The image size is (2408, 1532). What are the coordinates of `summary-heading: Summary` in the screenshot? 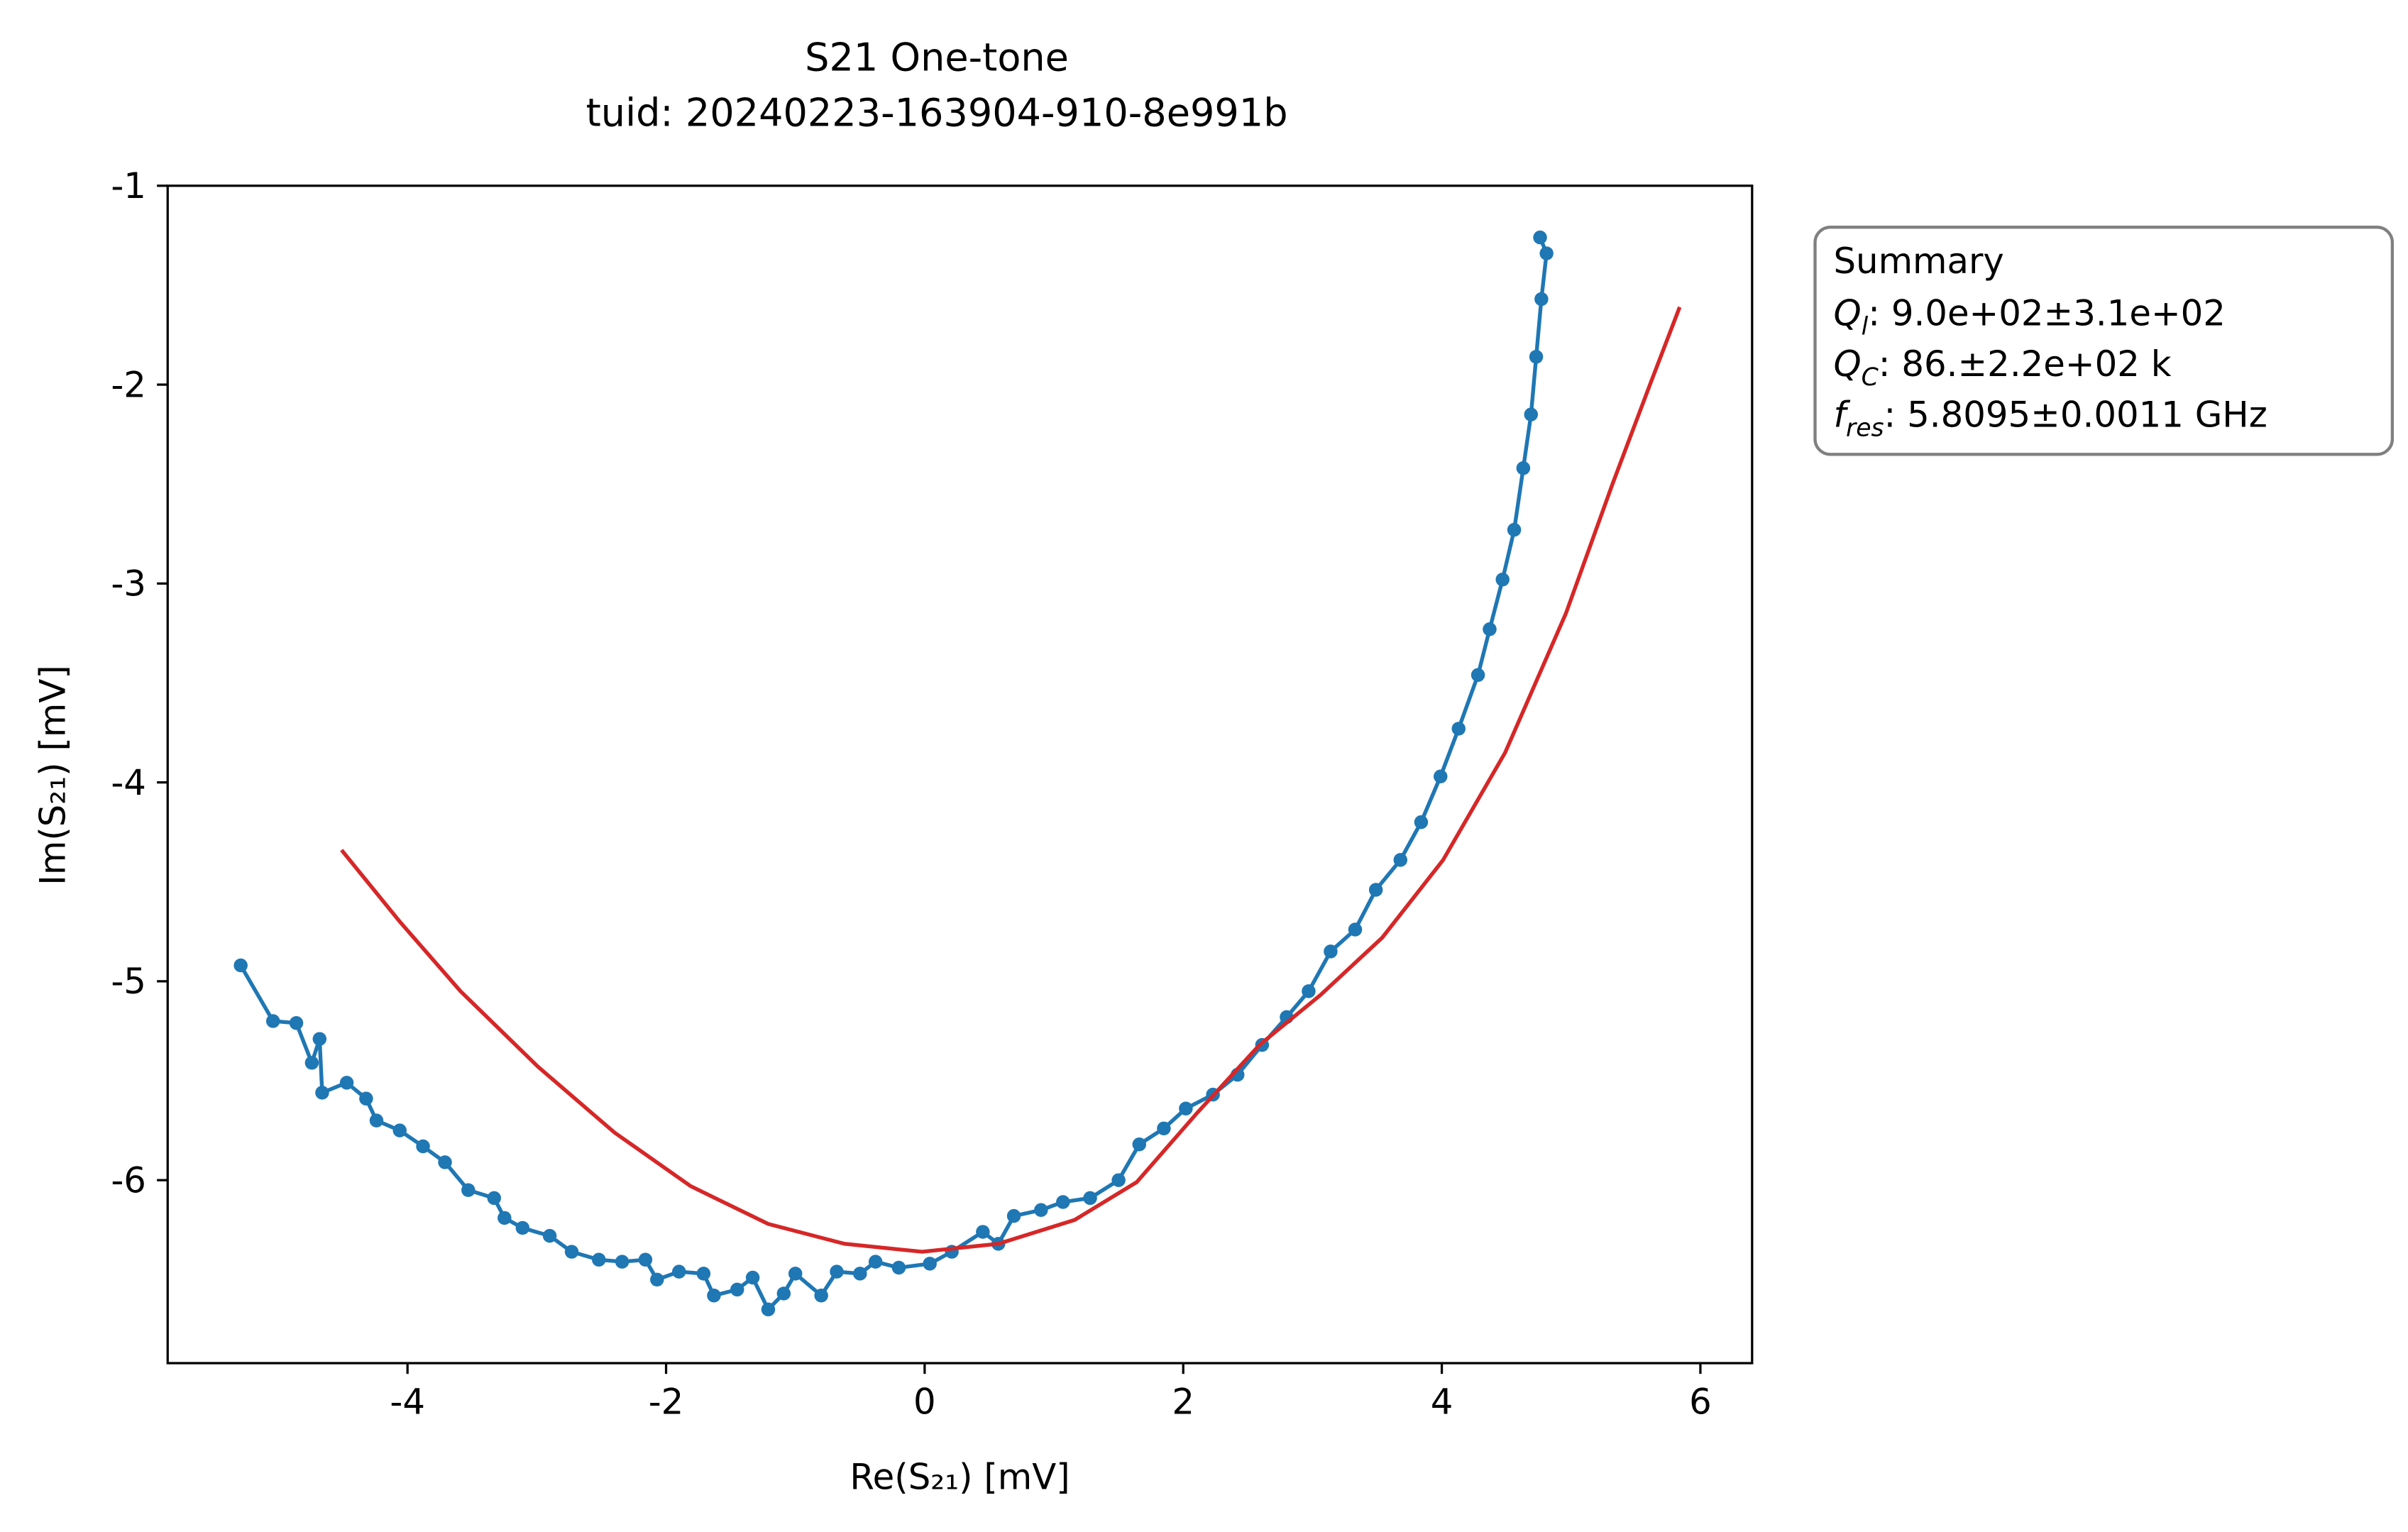 It's located at (1918, 261).